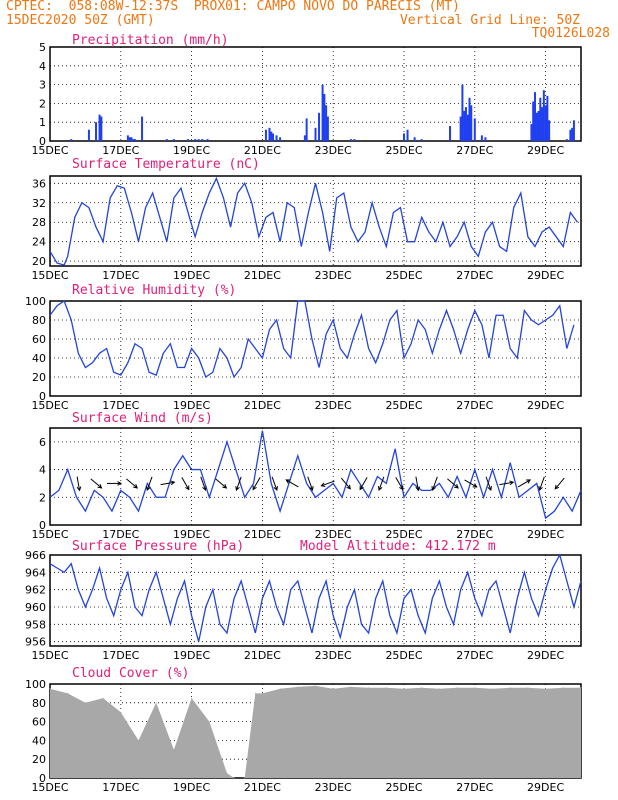  What do you see at coordinates (42, 47) in the screenshot?
I see `y-tick-label: 5` at bounding box center [42, 47].